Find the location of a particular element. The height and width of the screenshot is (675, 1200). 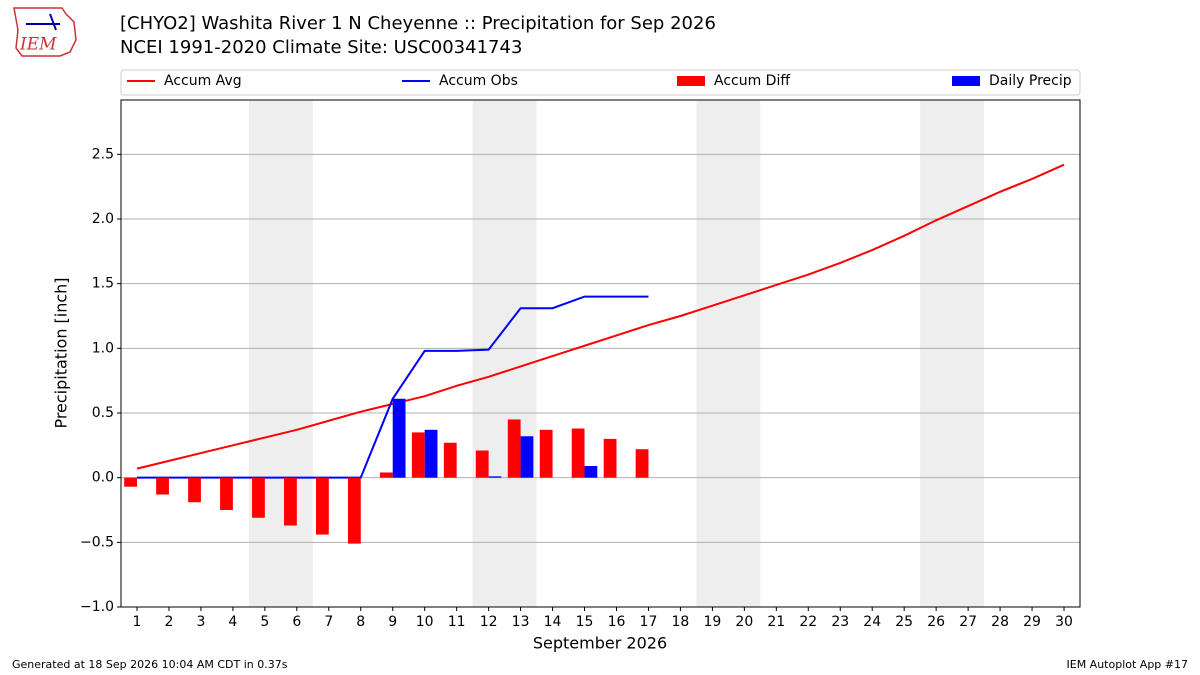

x-tick-label: 15 is located at coordinates (585, 622).